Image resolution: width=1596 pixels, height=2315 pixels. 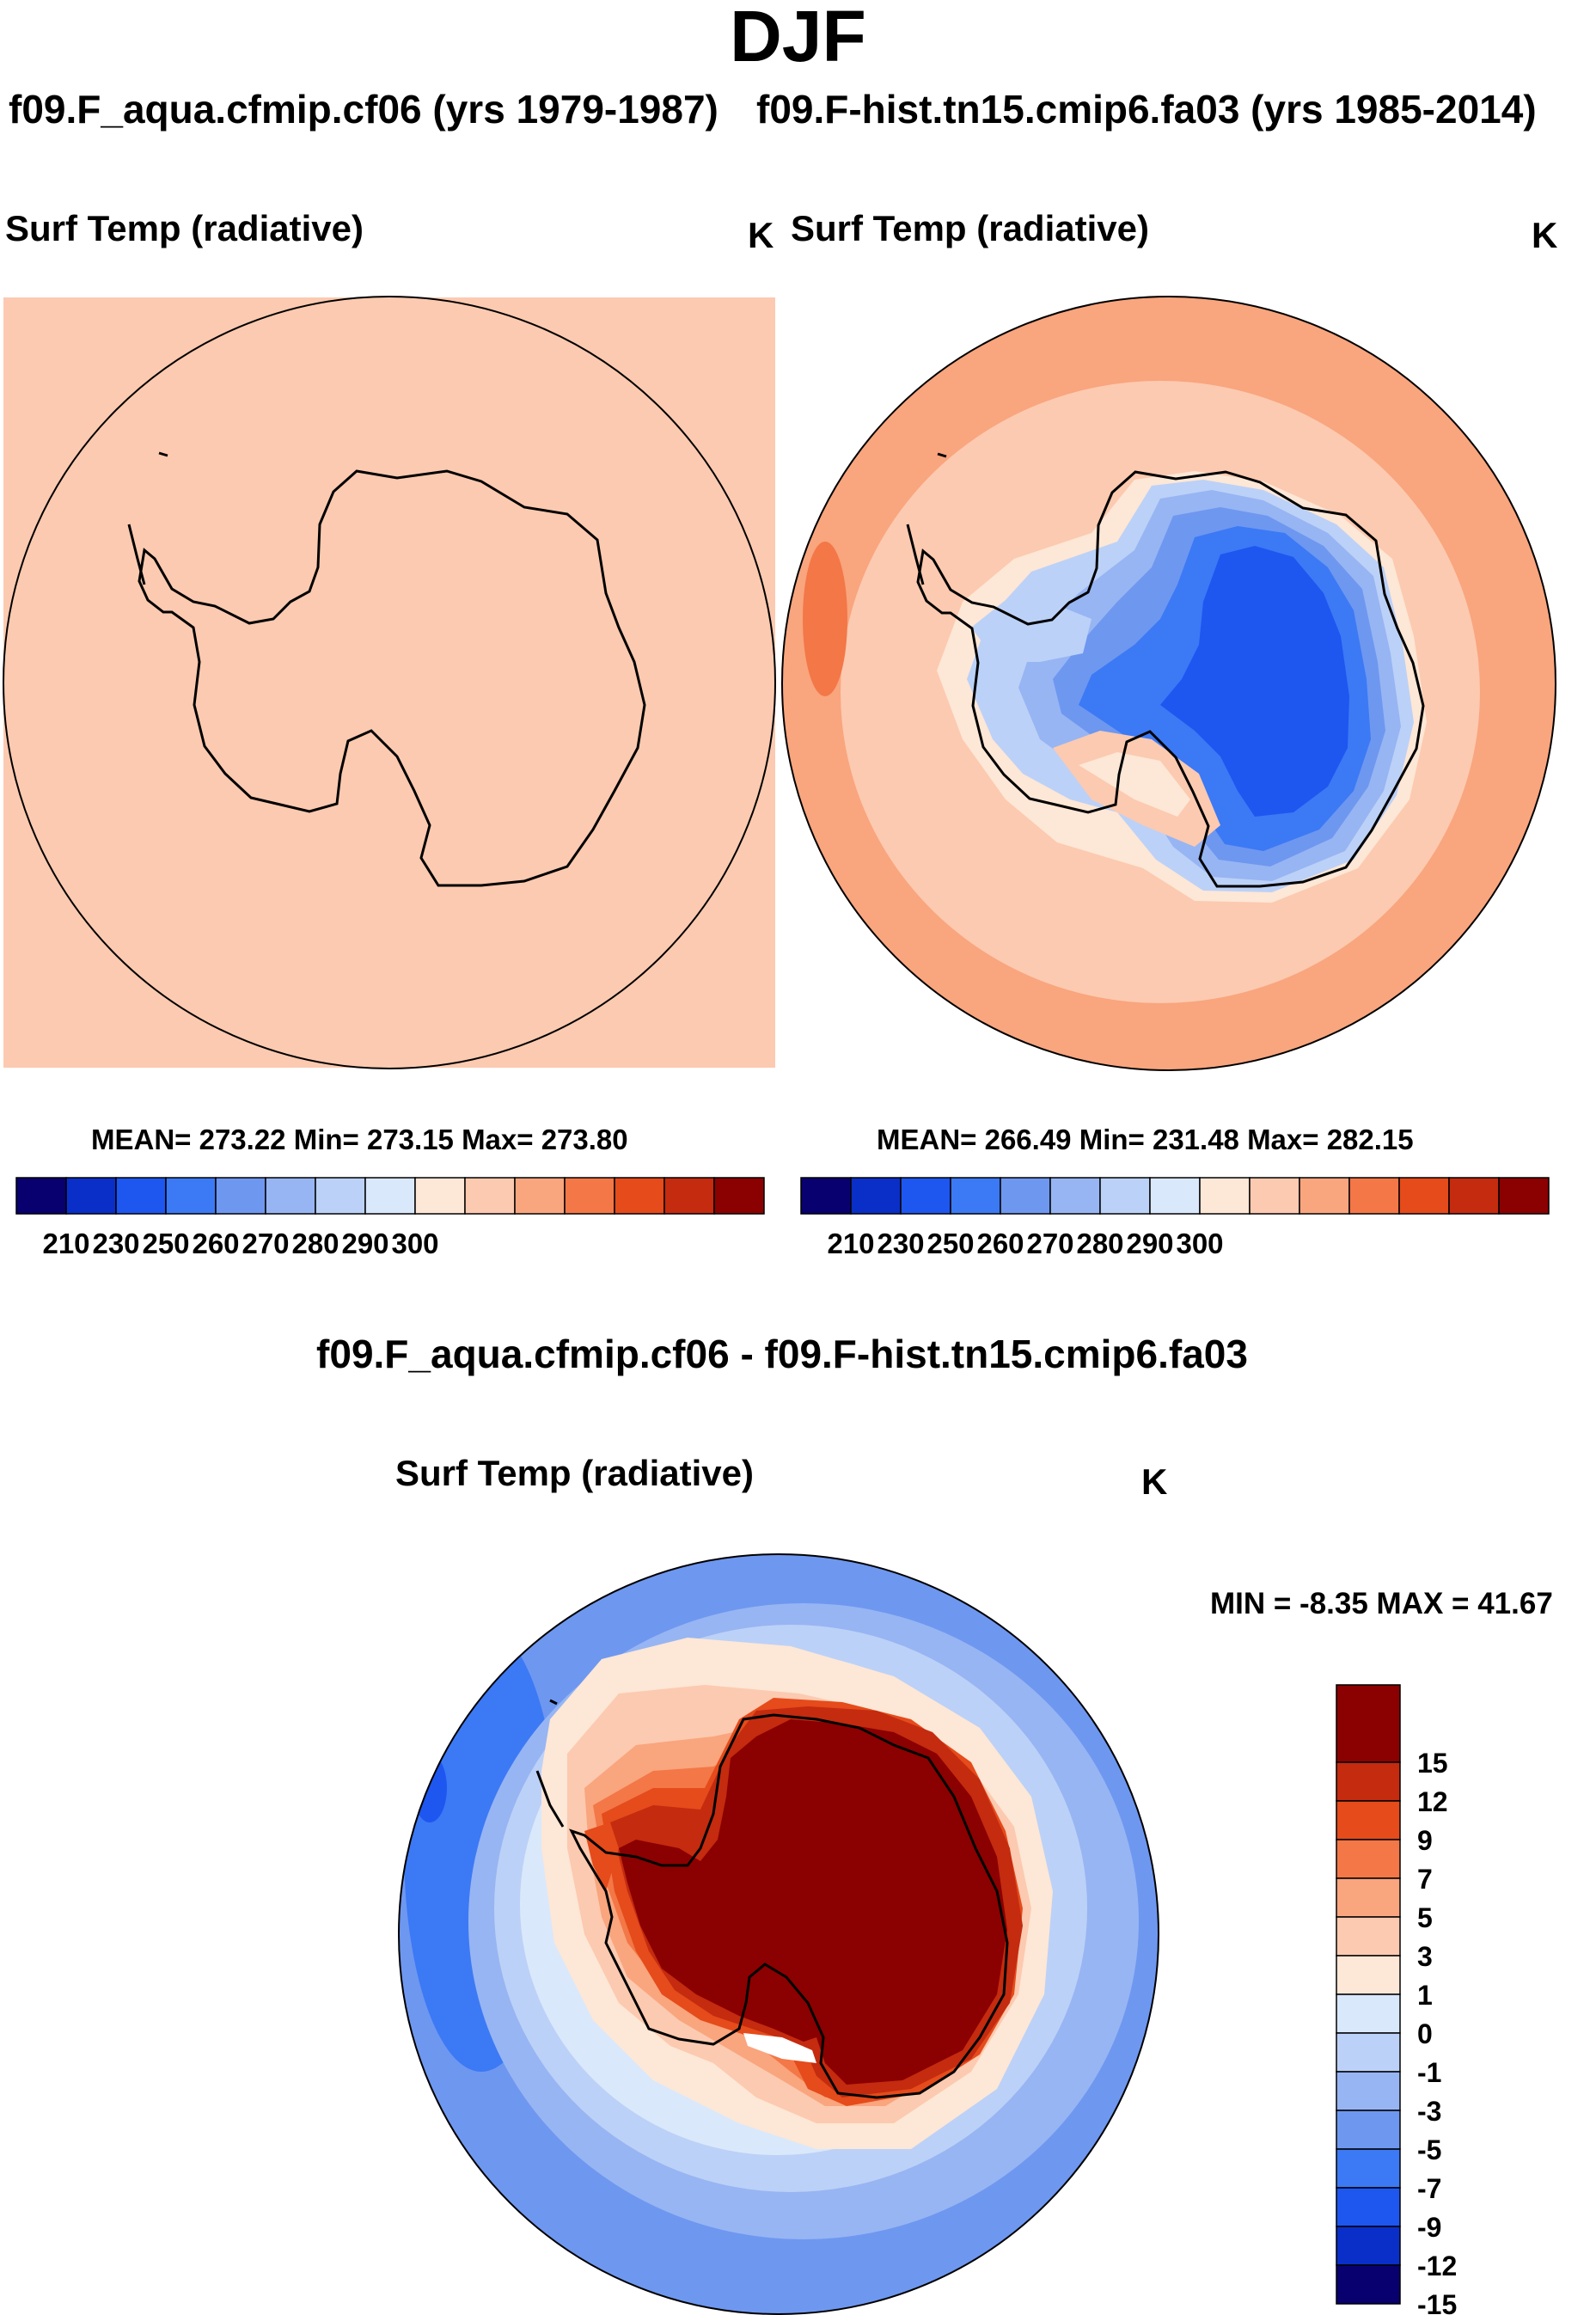 I want to click on panel3-colorbar-tick-label: -5, so click(x=1429, y=2150).